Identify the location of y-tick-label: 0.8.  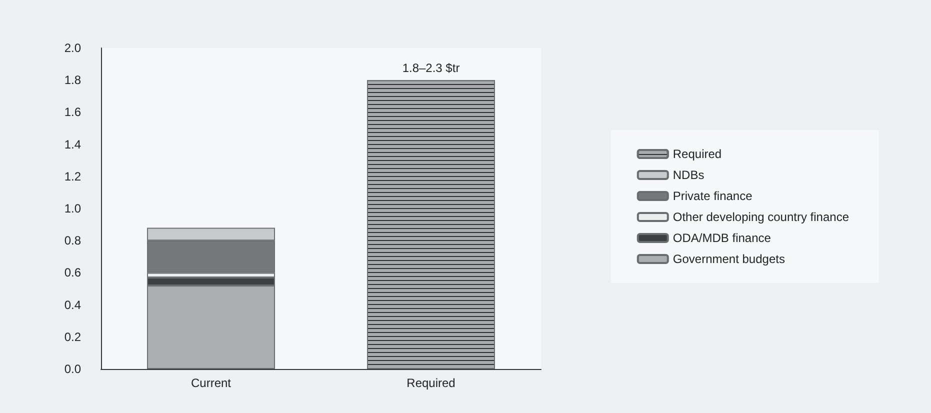
(73, 241).